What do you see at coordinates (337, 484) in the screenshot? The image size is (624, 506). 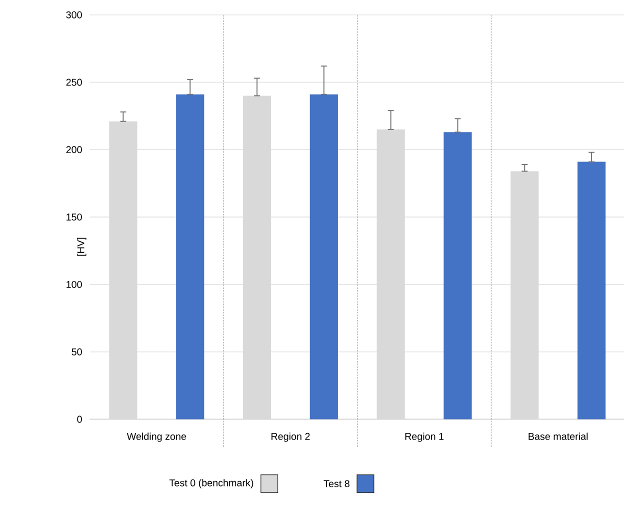 I see `legend-label: Test 8` at bounding box center [337, 484].